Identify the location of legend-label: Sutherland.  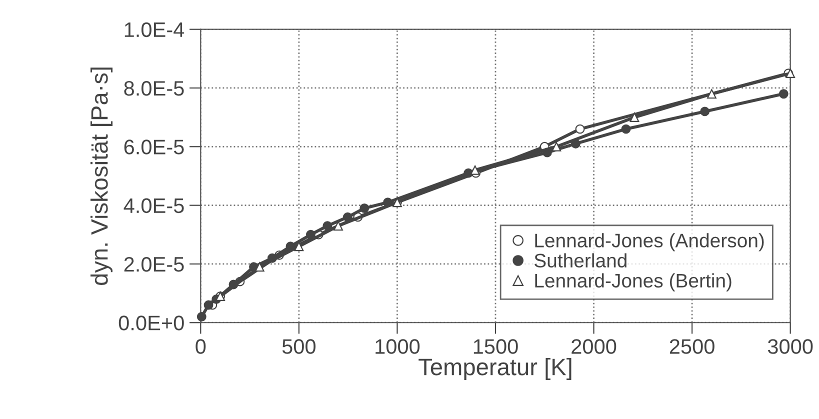
(580, 260).